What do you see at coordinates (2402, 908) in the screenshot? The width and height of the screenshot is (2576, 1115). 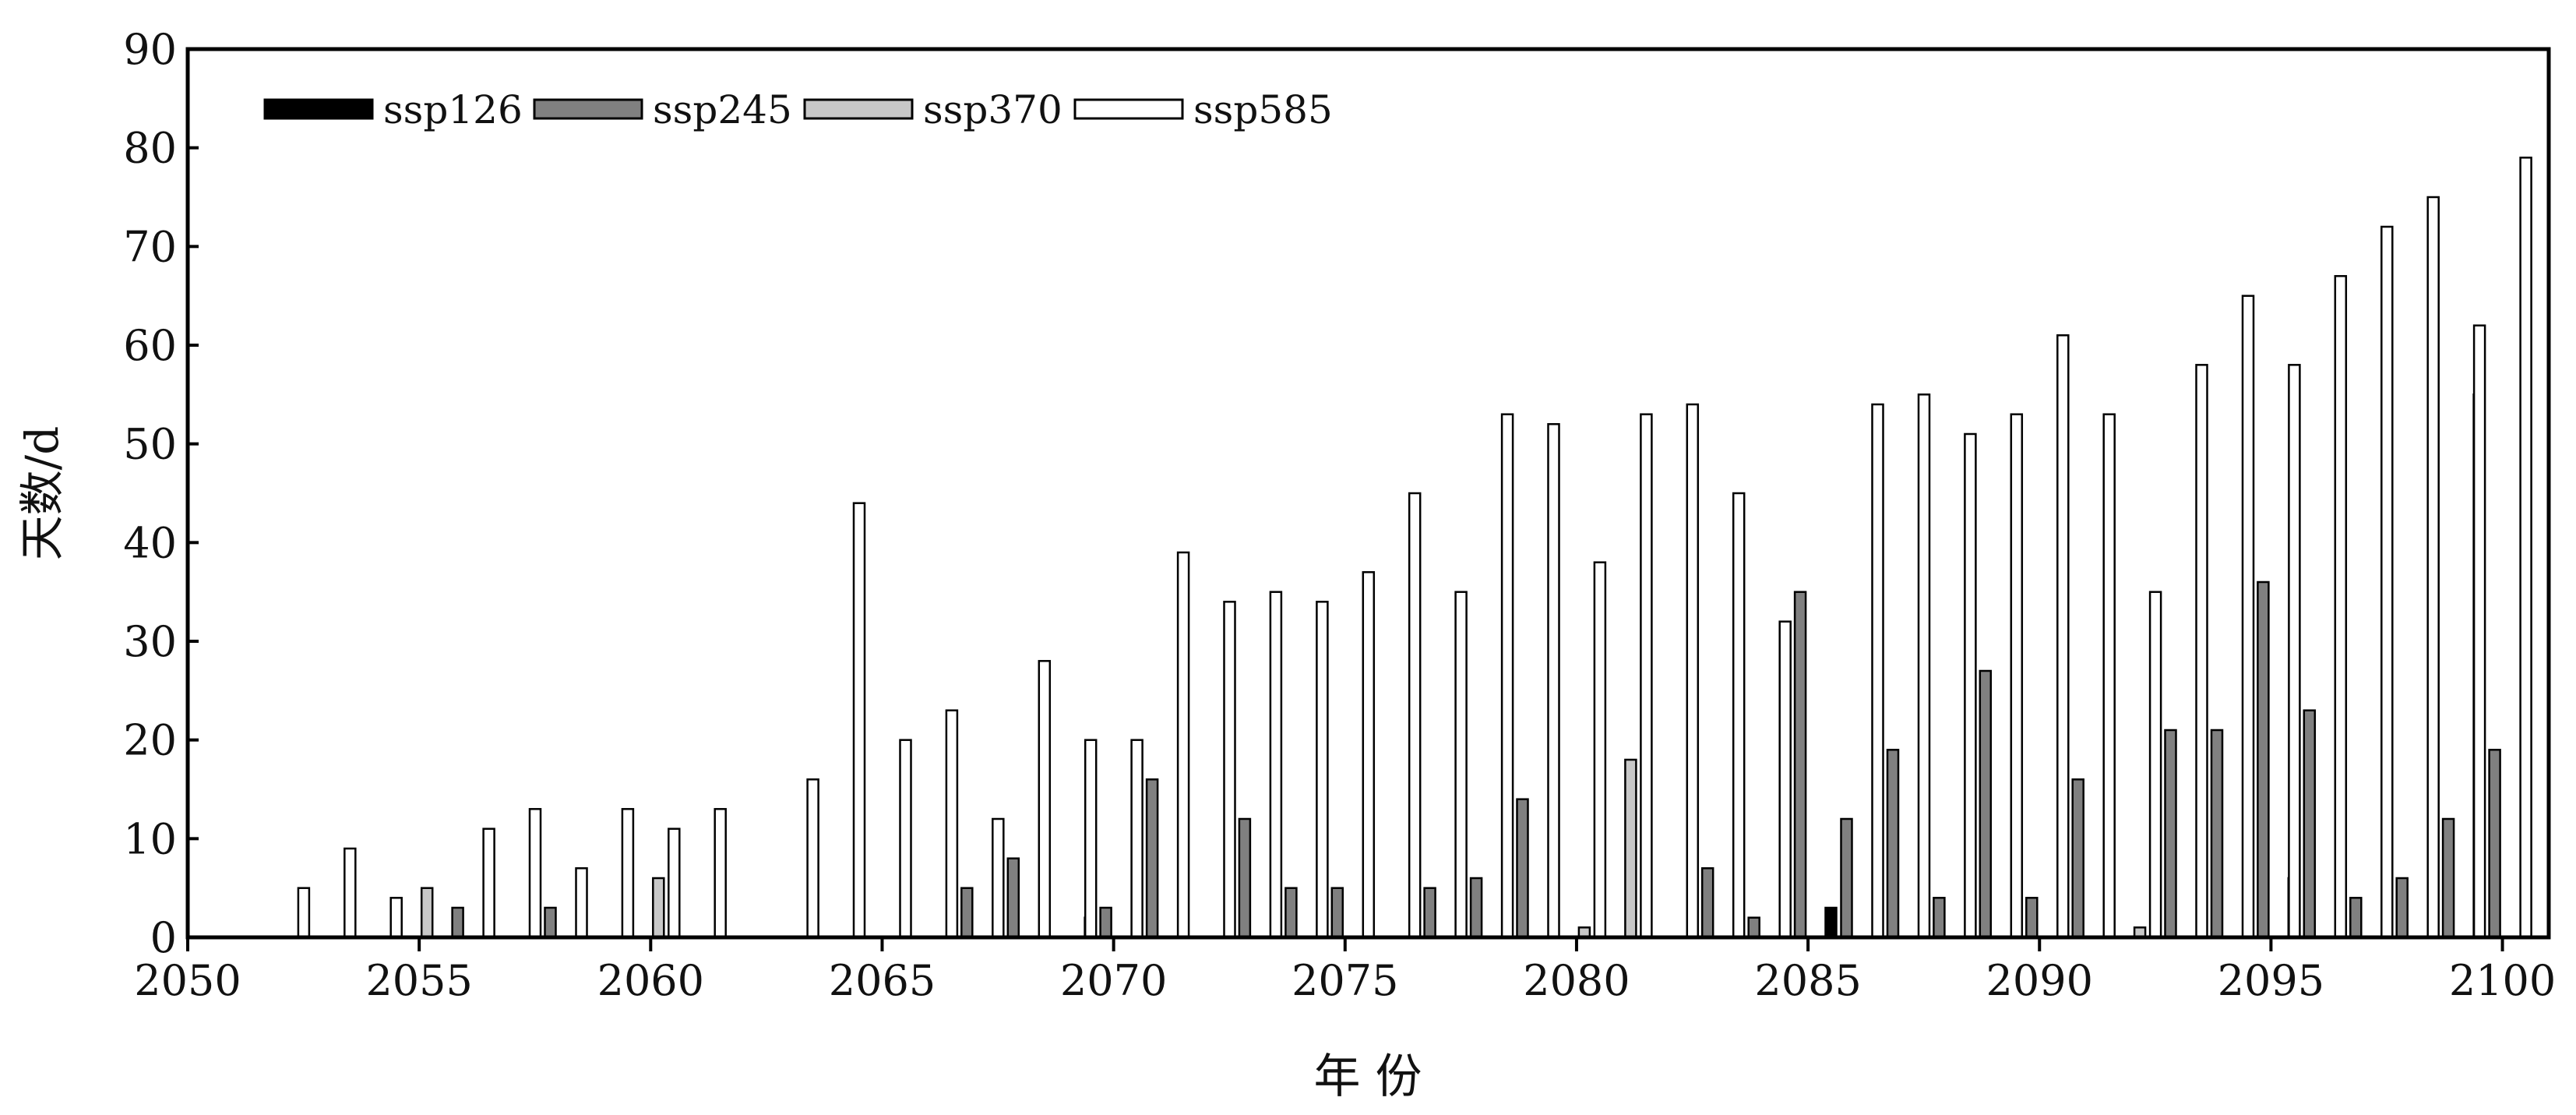 I see `bar-ssp245-2098` at bounding box center [2402, 908].